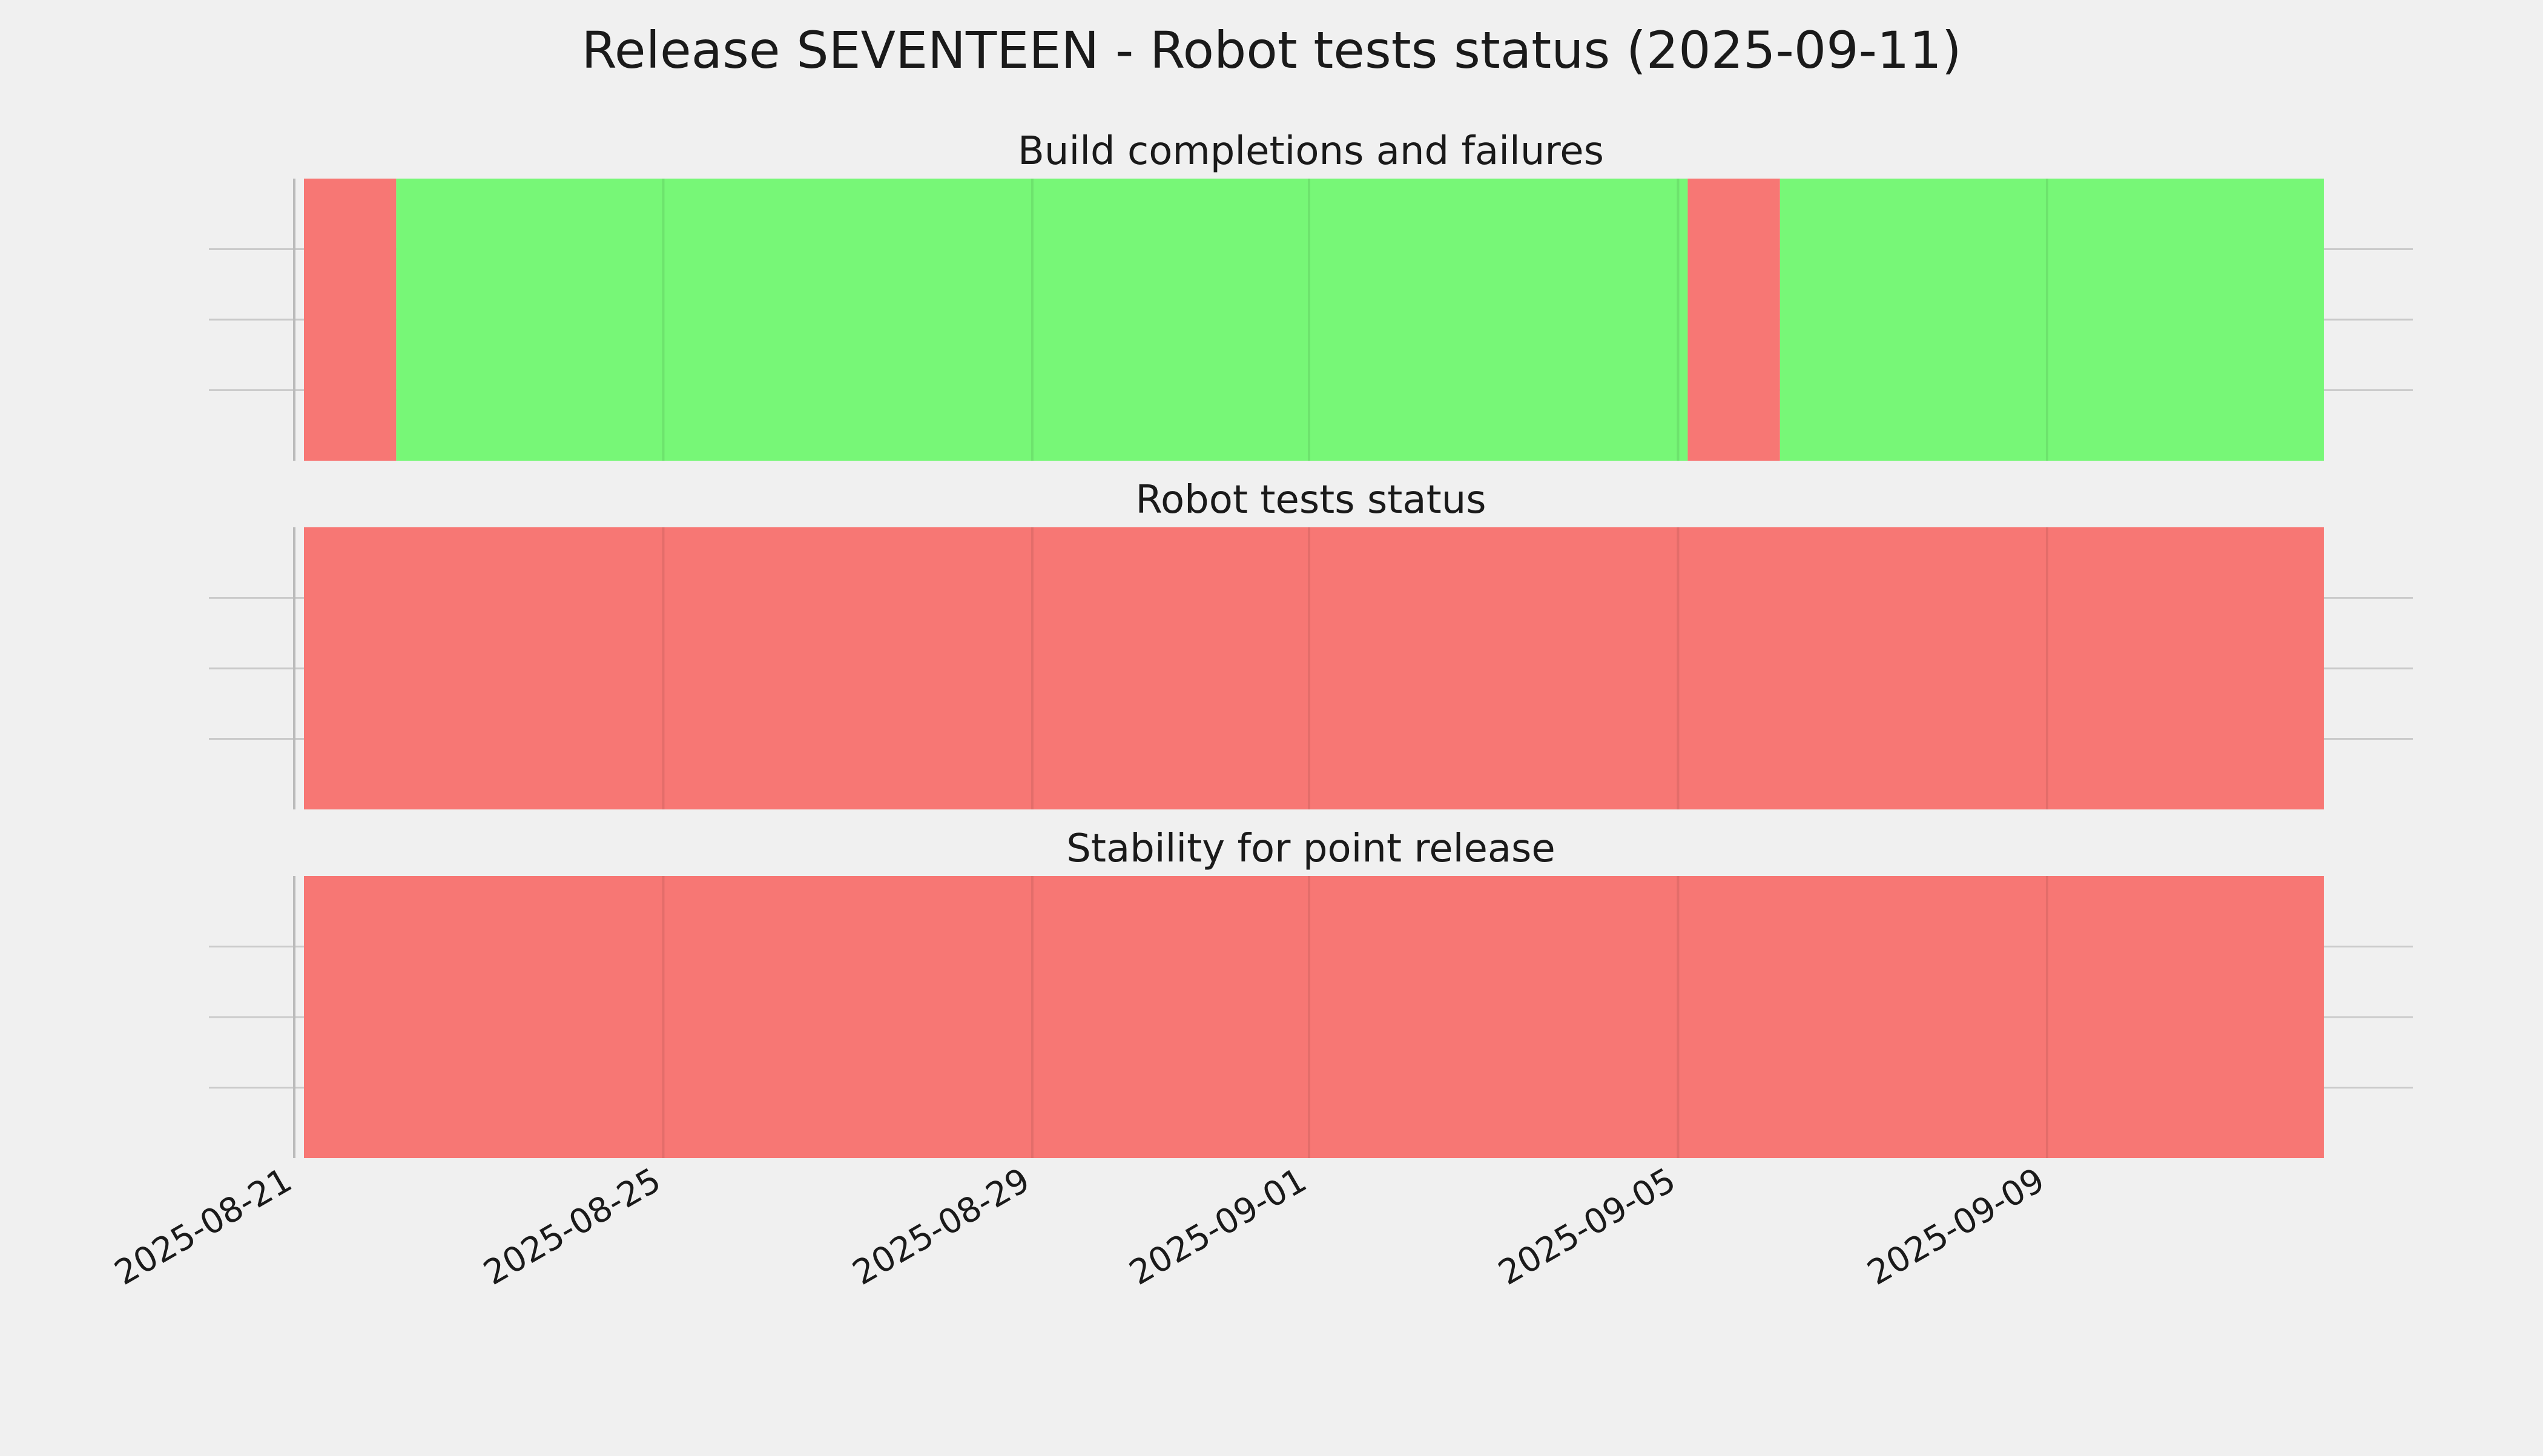  Describe the element at coordinates (1218, 1227) in the screenshot. I see `x-tick-label: 2025-09-01` at that location.